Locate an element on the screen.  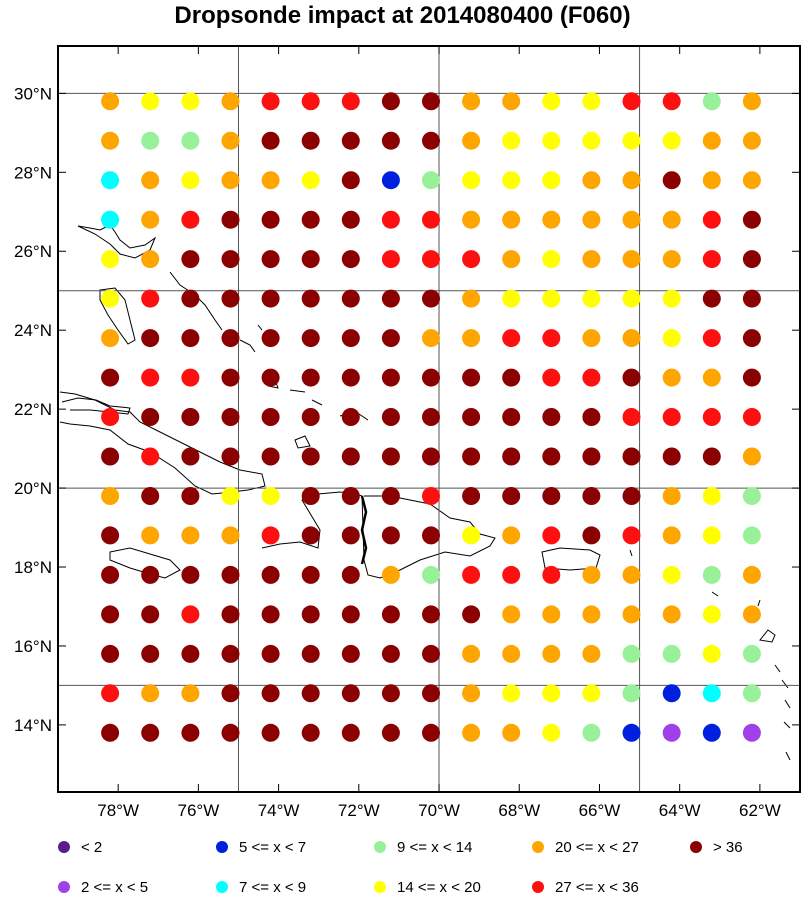
lat-tick-label: 28°N is located at coordinates (33, 172).